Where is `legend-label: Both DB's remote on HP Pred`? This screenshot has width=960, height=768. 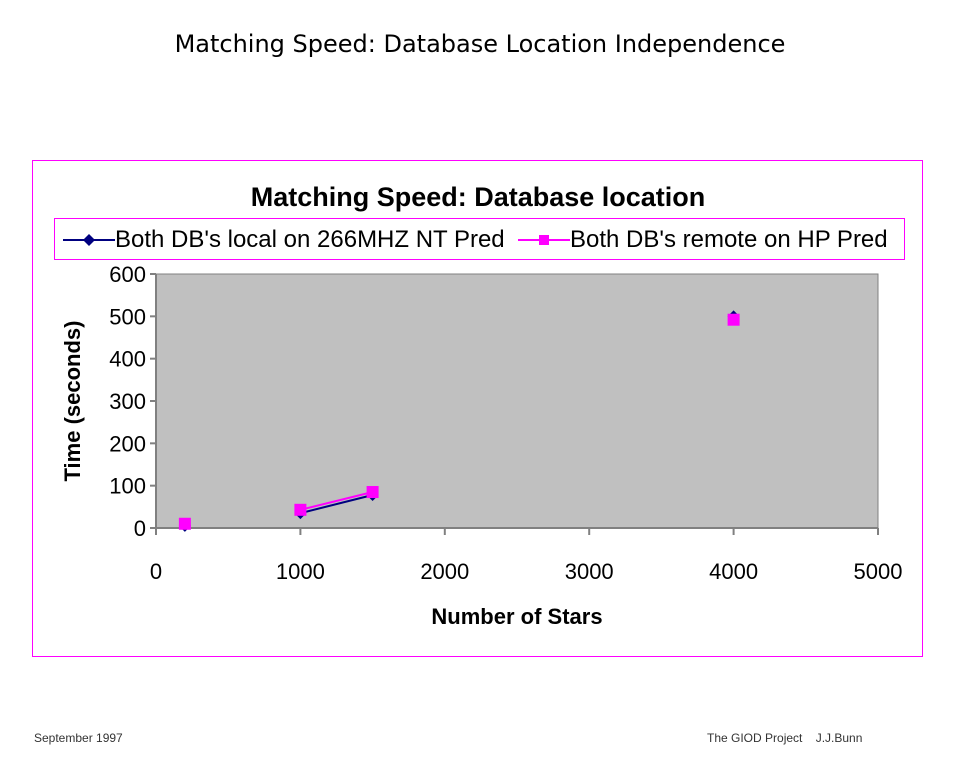 legend-label: Both DB's remote on HP Pred is located at coordinates (729, 239).